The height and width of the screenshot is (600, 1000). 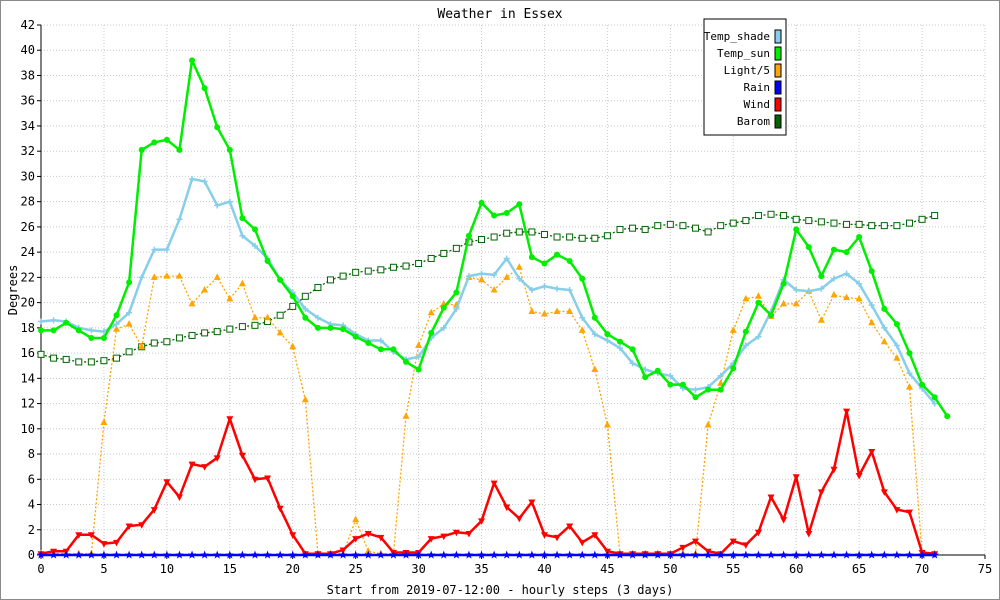 I want to click on x-tick-label: 40, so click(x=544, y=569).